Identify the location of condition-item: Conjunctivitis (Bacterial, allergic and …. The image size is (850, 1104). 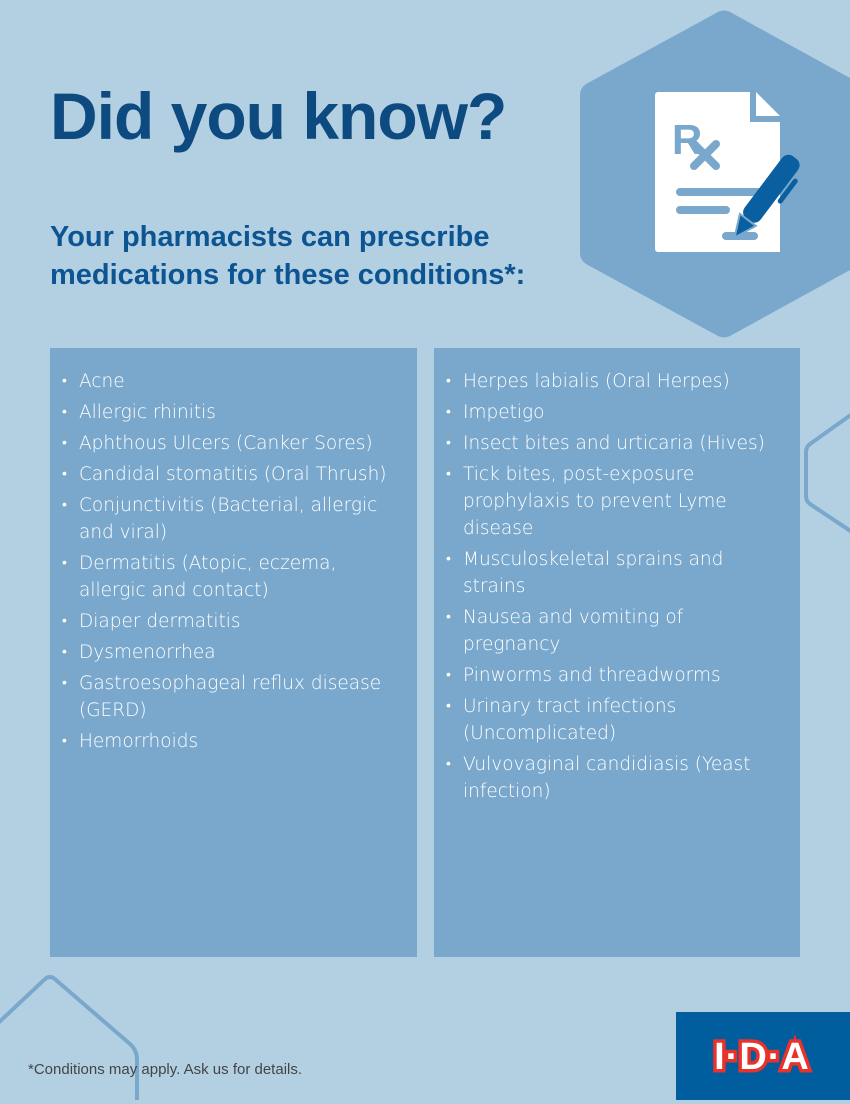
(231, 519).